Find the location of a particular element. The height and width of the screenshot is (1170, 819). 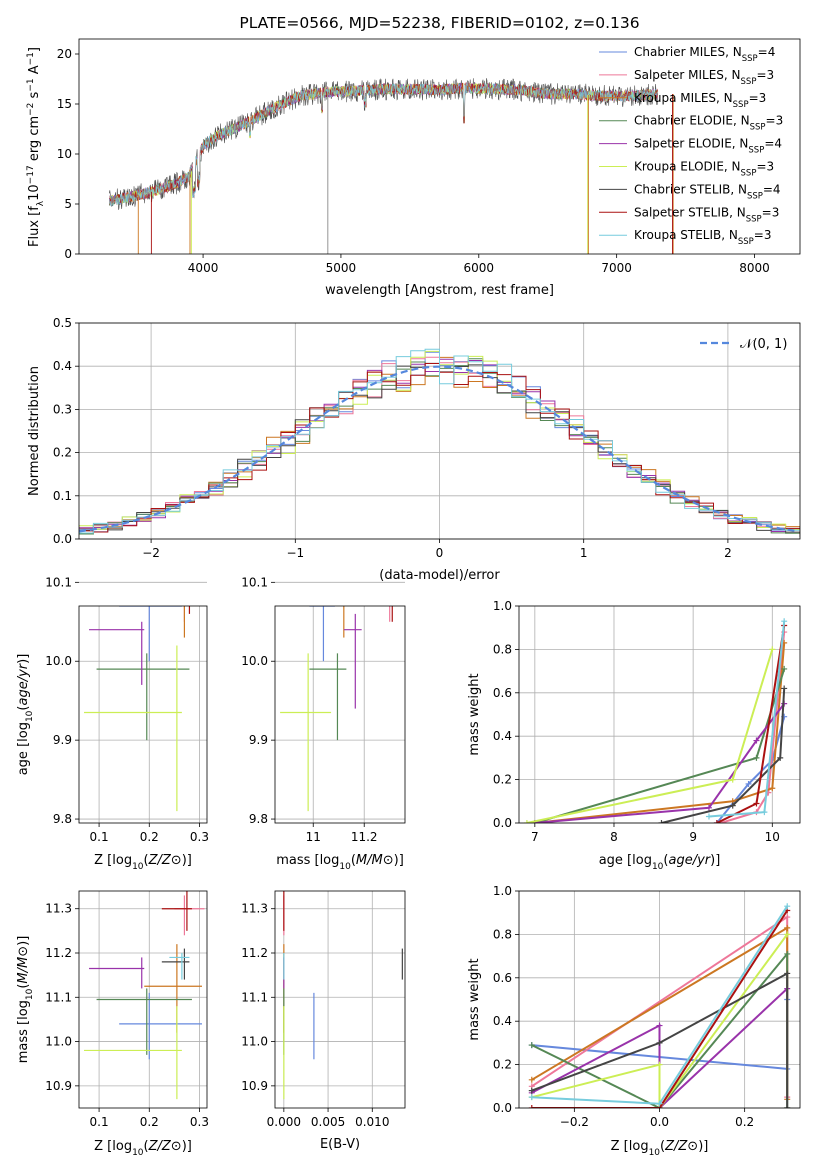

x-tick-label: 0.3 is located at coordinates (199, 1122).